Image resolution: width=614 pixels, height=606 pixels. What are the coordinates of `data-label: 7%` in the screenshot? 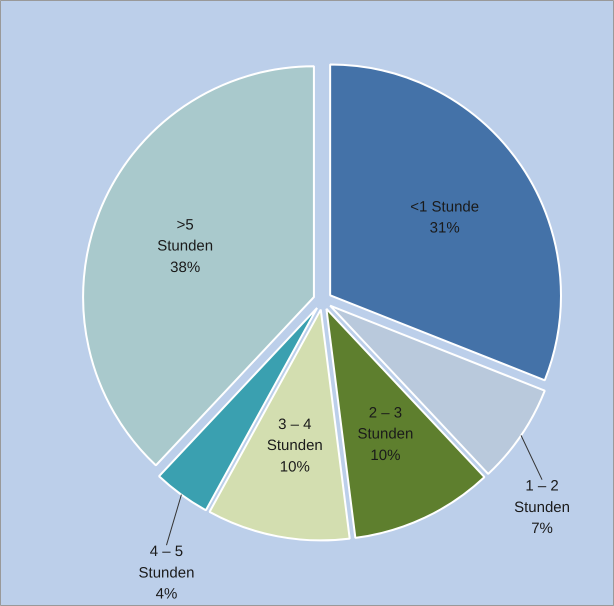 It's located at (542, 529).